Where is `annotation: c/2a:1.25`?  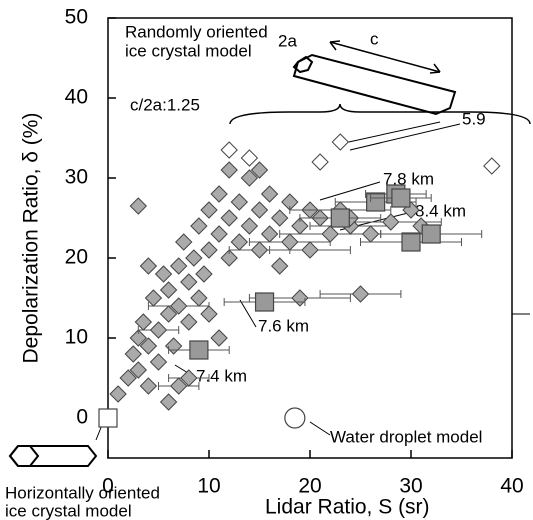
annotation: c/2a:1.25 is located at coordinates (165, 104).